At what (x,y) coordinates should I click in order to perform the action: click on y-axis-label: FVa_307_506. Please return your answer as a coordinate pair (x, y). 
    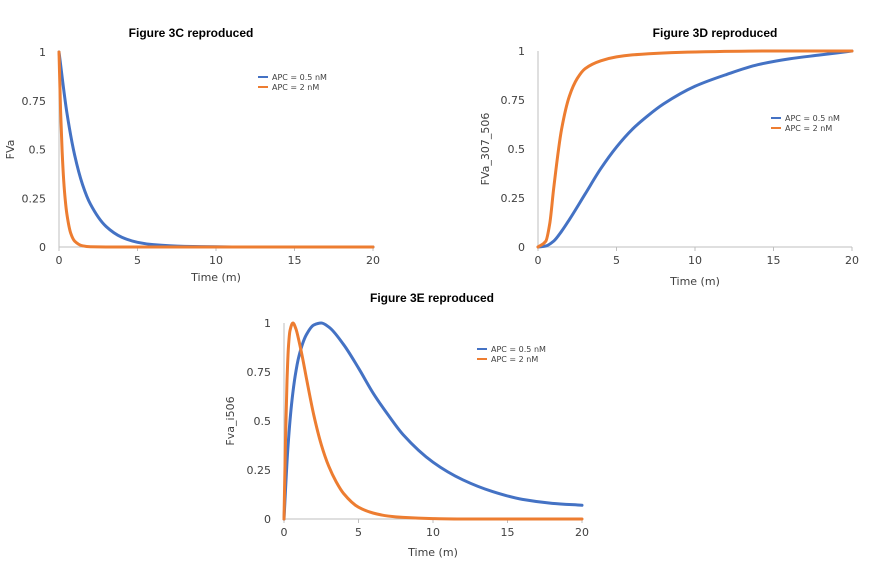
    Looking at the image, I should click on (485, 149).